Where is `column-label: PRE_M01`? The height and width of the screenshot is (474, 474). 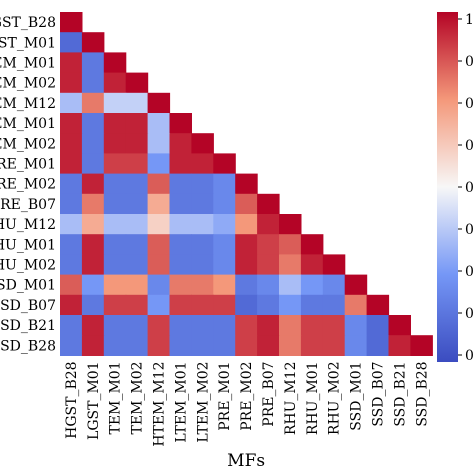 column-label: PRE_M01 is located at coordinates (225, 395).